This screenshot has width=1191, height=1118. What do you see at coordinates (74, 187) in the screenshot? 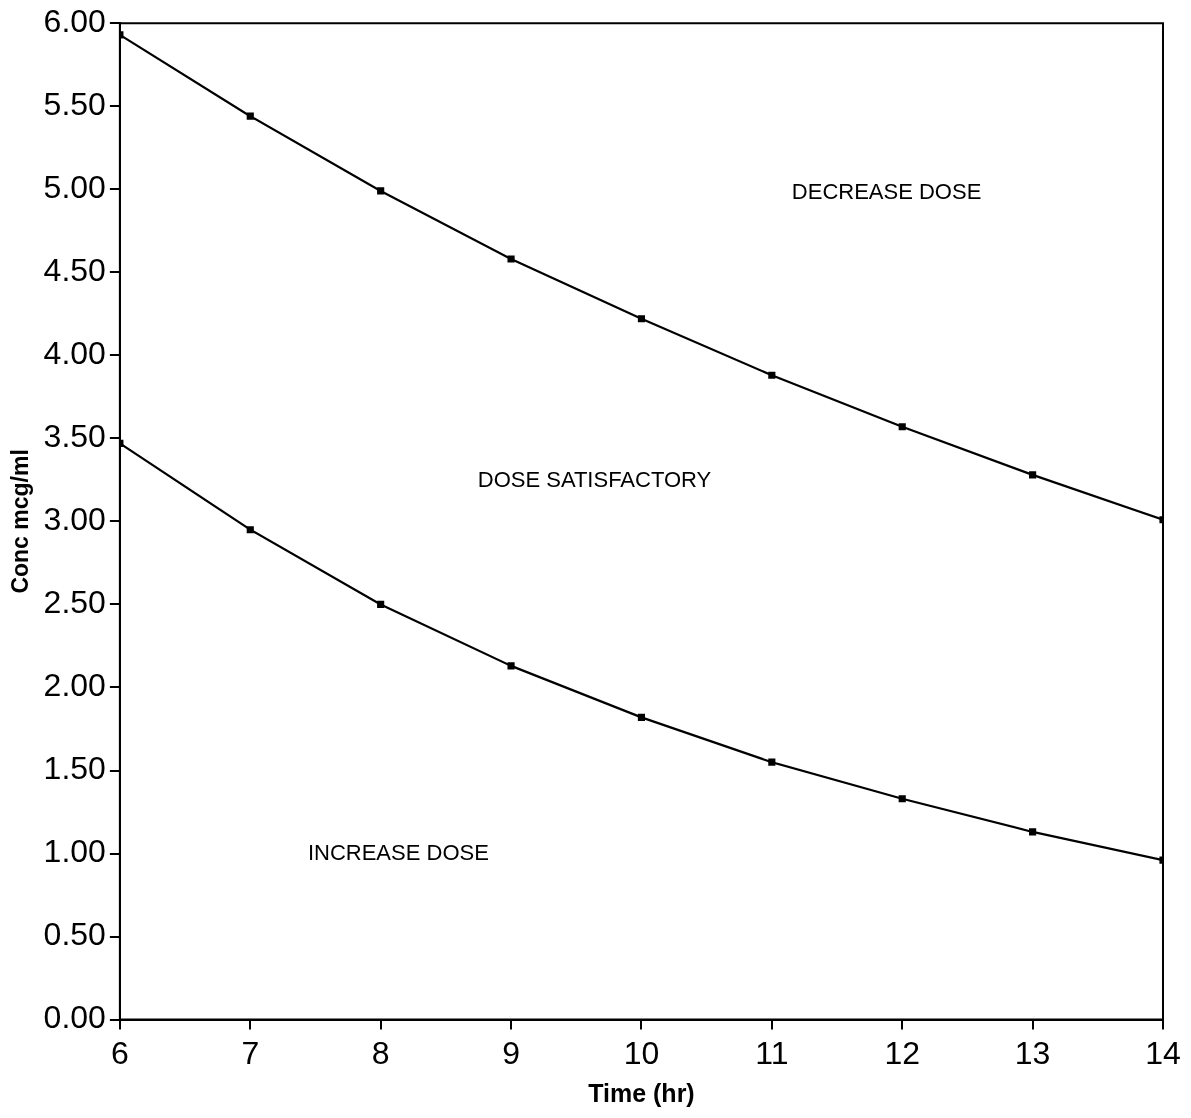
I see `y-tick-label: 5.00` at bounding box center [74, 187].